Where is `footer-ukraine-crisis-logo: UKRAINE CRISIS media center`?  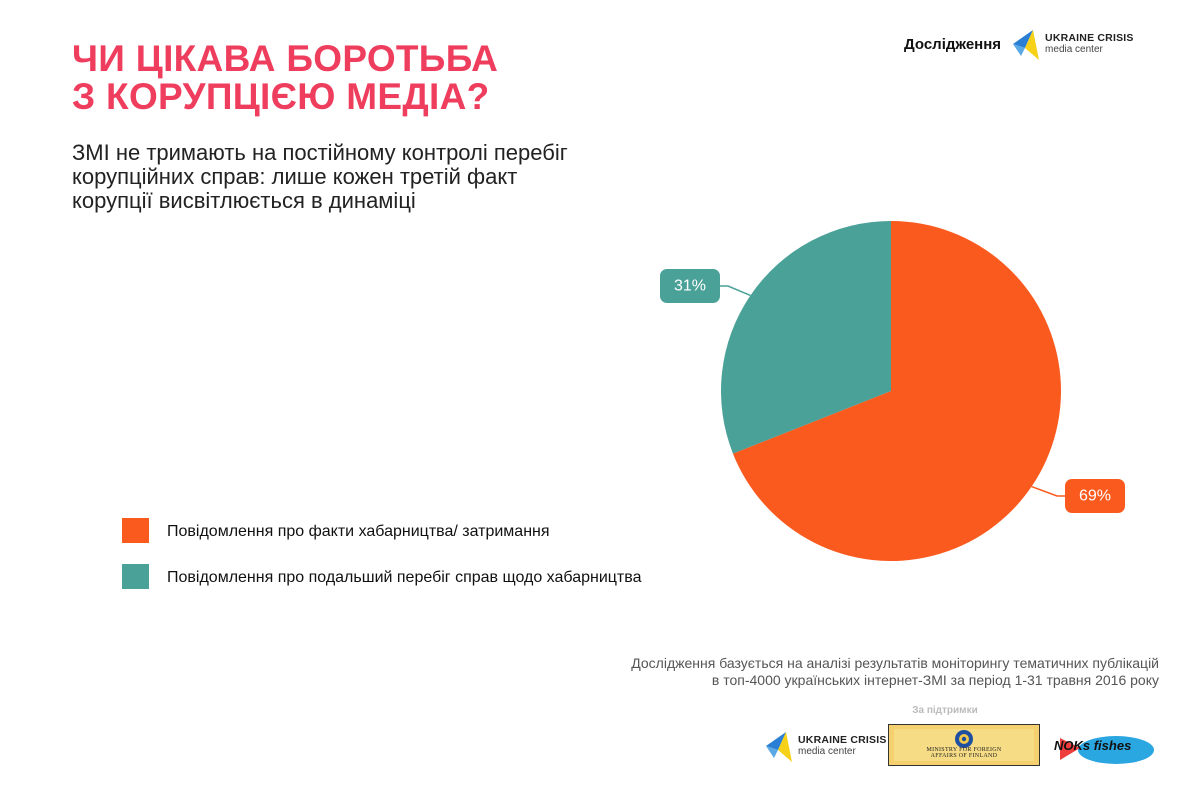 footer-ukraine-crisis-logo: UKRAINE CRISIS media center is located at coordinates (825, 746).